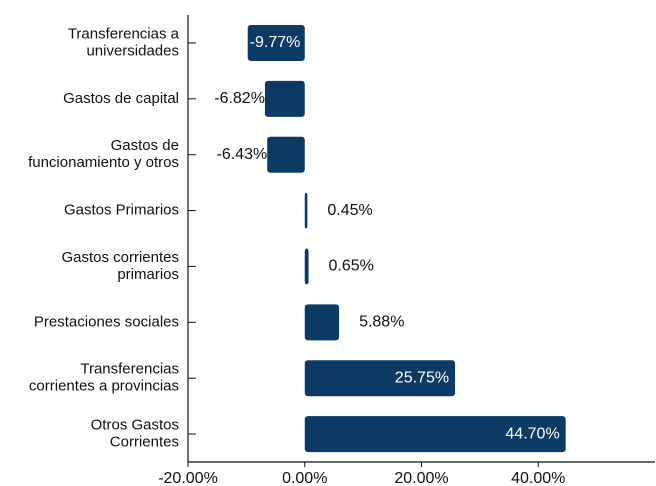  What do you see at coordinates (121, 210) in the screenshot?
I see `y-tick-label: Gastos Primarios` at bounding box center [121, 210].